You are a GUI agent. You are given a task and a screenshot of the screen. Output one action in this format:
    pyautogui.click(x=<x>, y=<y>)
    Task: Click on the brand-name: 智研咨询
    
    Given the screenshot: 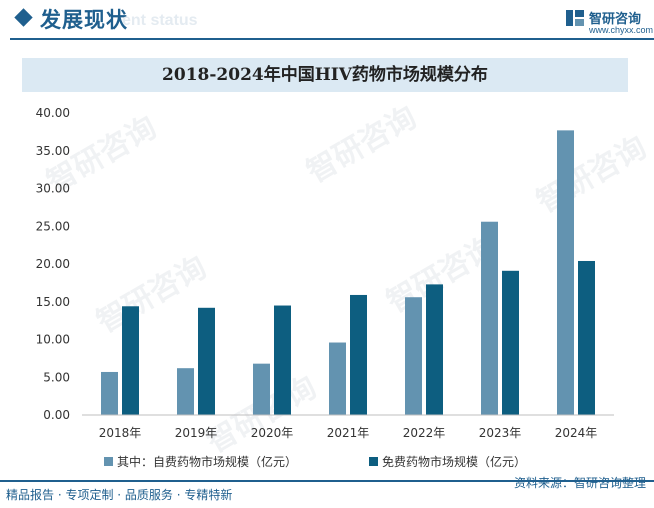 What is the action you would take?
    pyautogui.click(x=615, y=19)
    